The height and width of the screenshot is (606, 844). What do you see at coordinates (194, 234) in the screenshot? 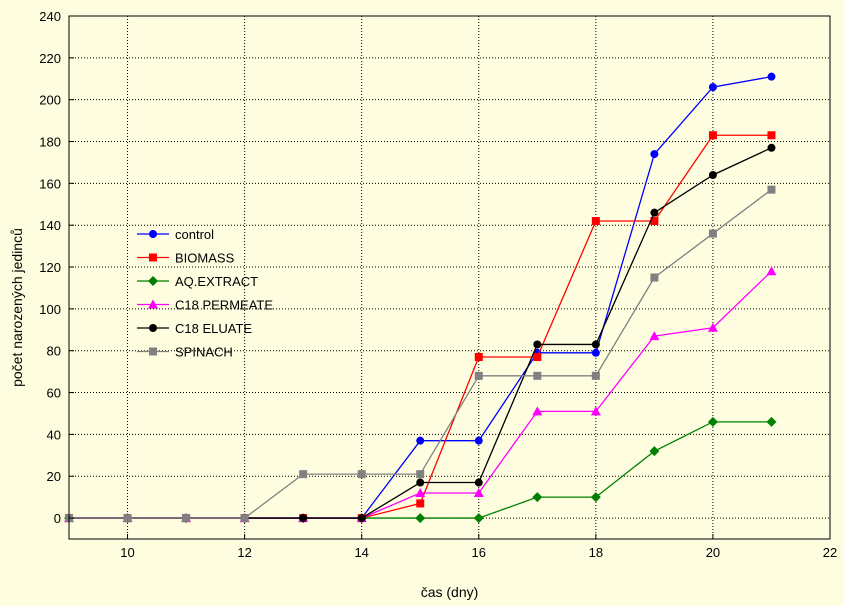
I see `legend-label: control` at bounding box center [194, 234].